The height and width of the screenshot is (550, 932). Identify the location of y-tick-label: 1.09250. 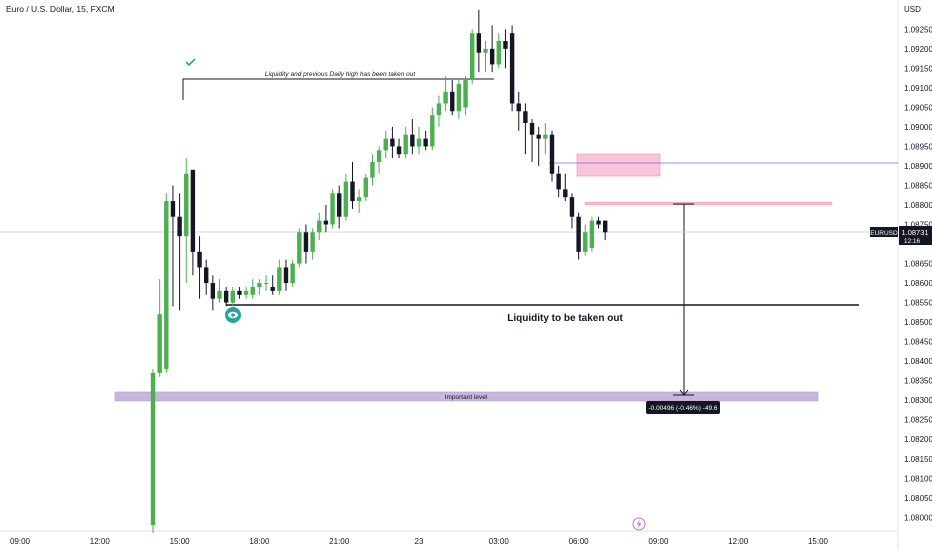
(918, 29).